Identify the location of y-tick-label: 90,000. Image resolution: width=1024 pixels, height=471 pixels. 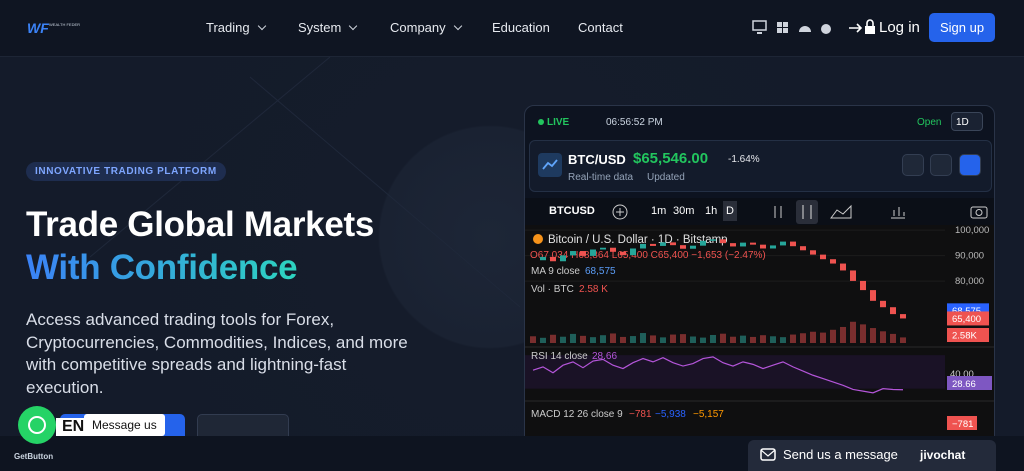
(969, 256).